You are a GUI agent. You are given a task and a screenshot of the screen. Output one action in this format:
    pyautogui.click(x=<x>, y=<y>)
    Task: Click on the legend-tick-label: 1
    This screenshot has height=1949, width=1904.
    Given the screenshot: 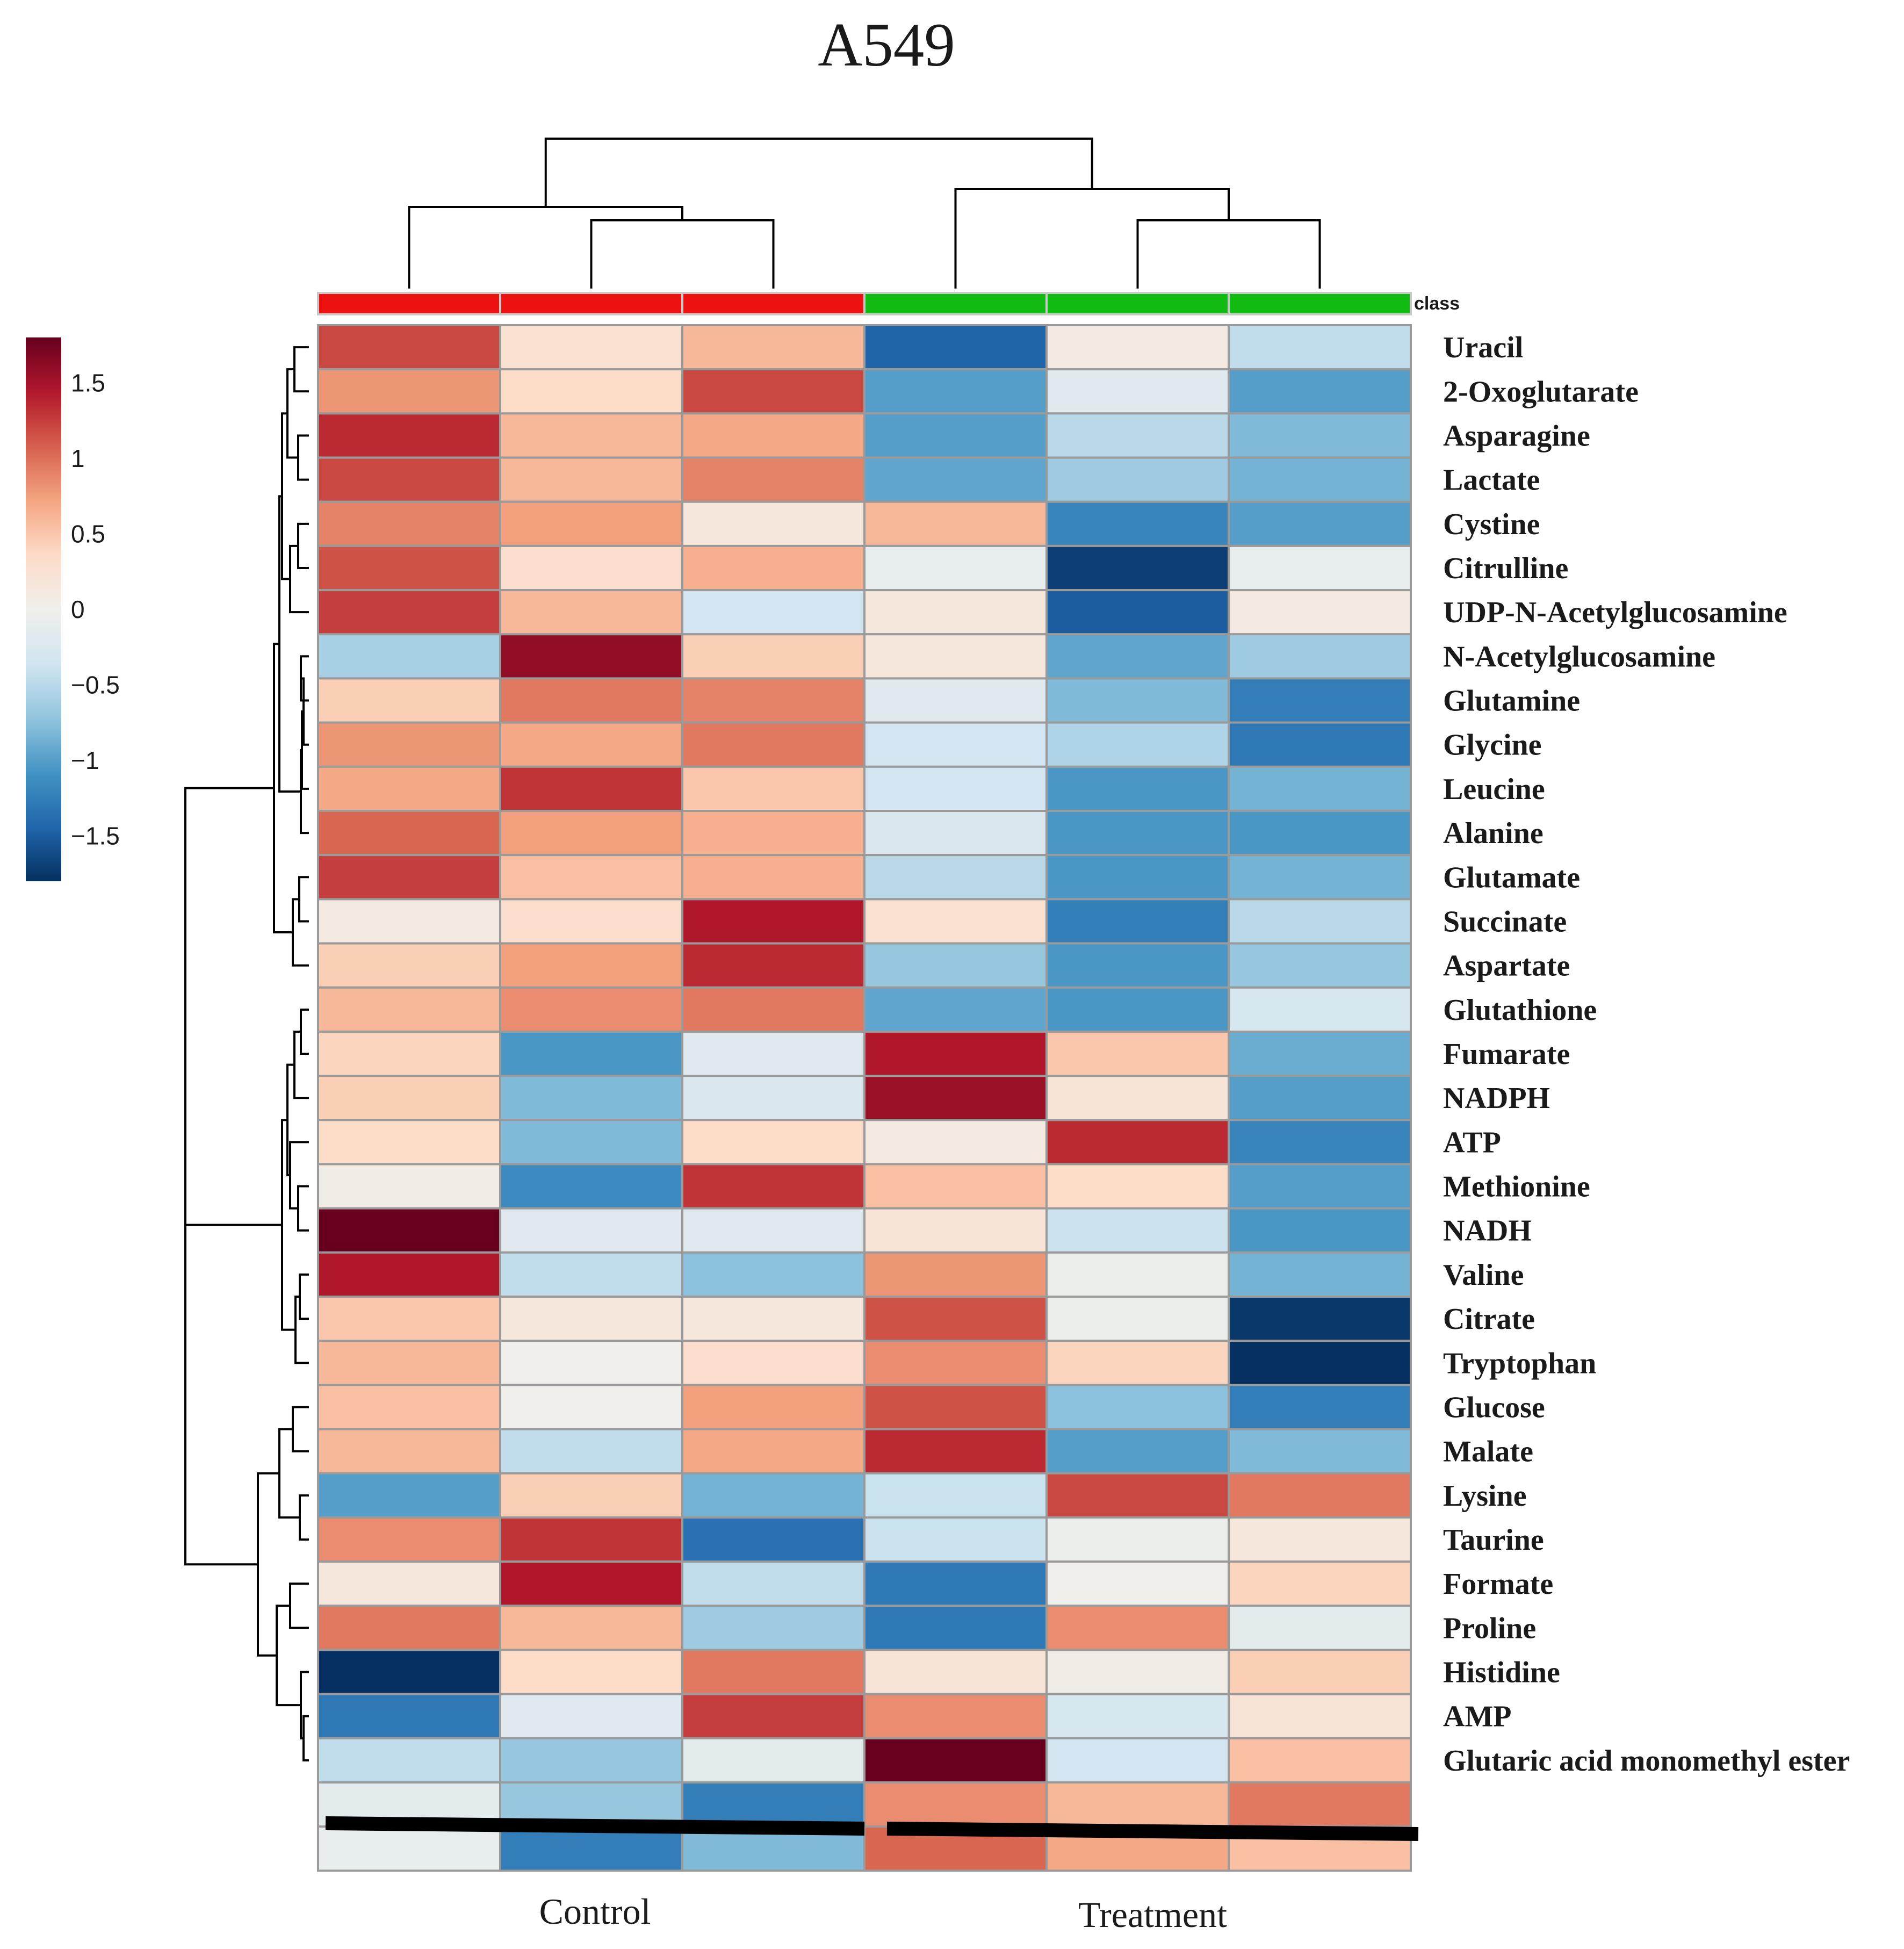 What is the action you would take?
    pyautogui.click(x=78, y=458)
    